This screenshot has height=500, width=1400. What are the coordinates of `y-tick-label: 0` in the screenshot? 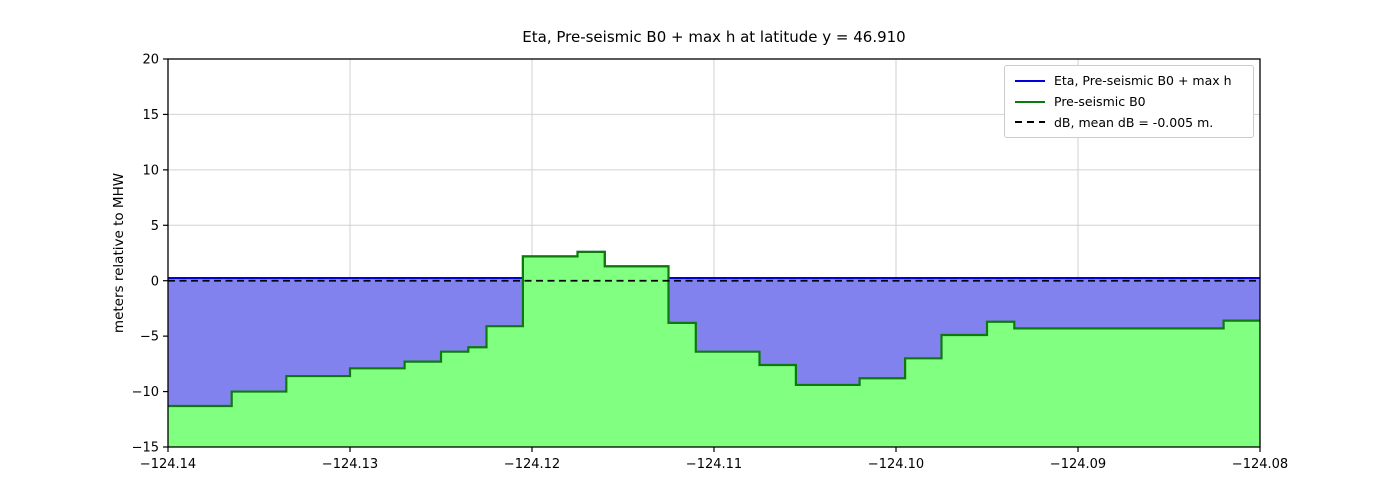 It's located at (155, 281).